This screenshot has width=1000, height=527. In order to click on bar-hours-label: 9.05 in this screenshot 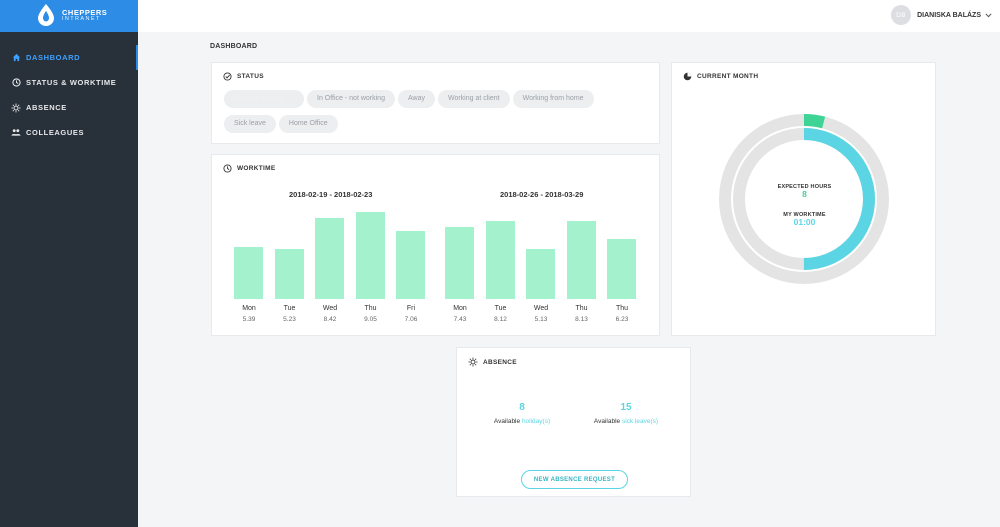, I will do `click(370, 319)`.